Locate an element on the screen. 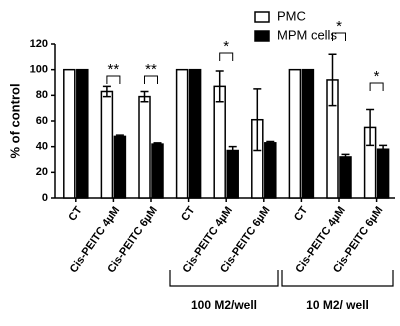  y-tick-label: 100 is located at coordinates (39, 70).